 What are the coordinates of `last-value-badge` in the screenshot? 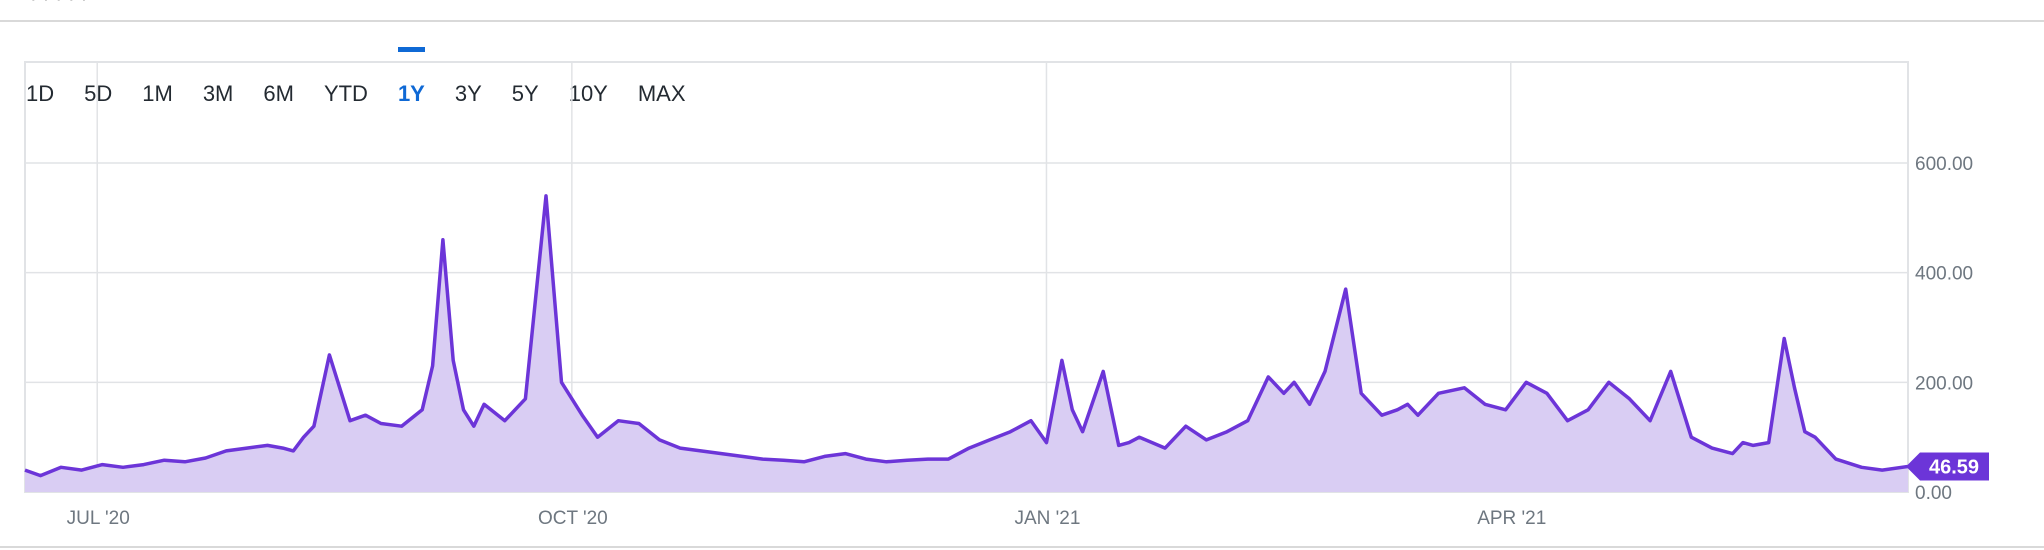 It's located at (1947, 466).